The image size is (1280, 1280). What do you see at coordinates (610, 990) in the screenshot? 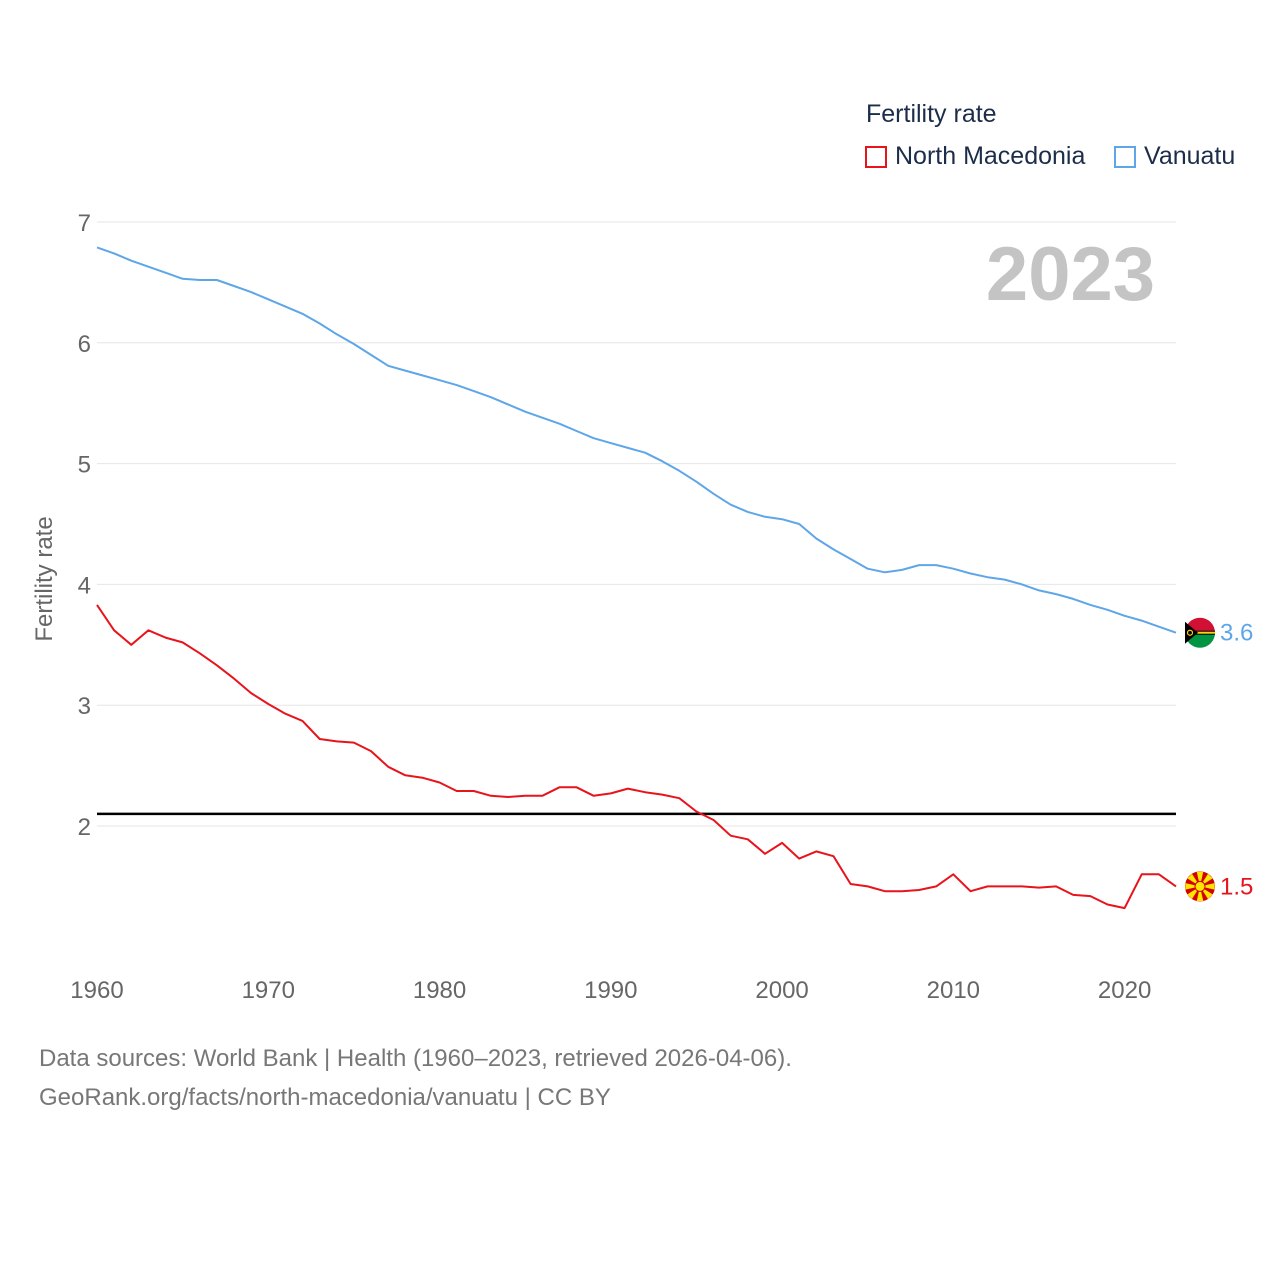
I see `x-tick-label: 1990` at bounding box center [610, 990].